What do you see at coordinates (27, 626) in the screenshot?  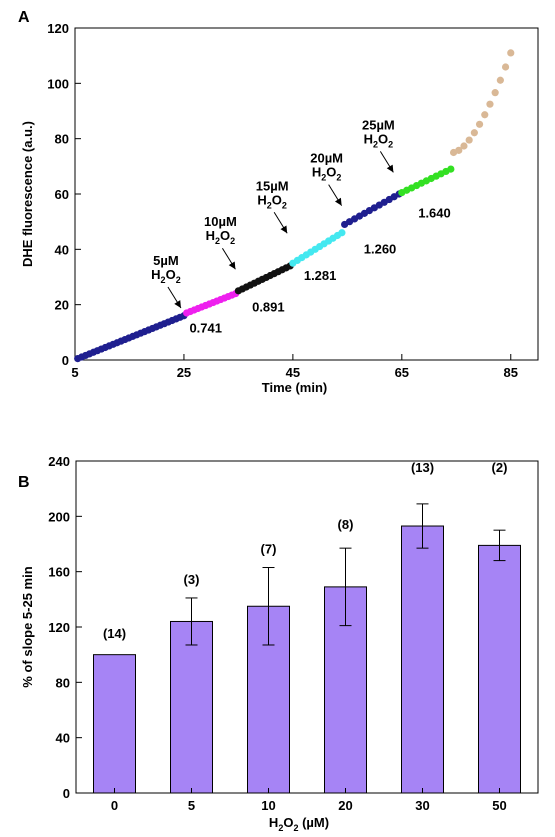 I see `y-axis-label-b: % of slope 5-25 min` at bounding box center [27, 626].